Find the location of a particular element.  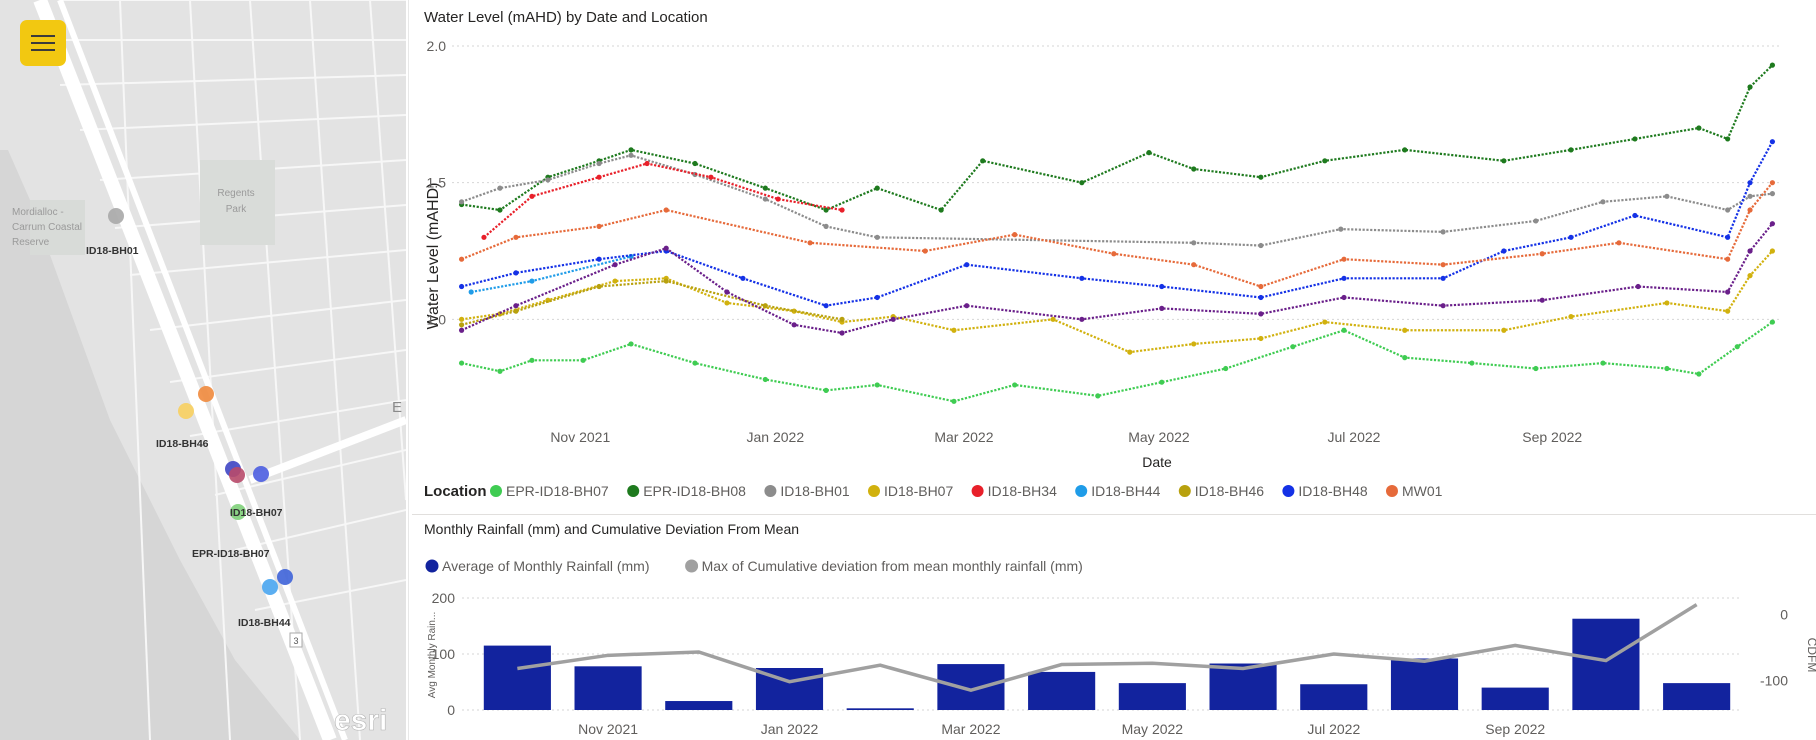

legend-item: ID18-BH44 is located at coordinates (1118, 491).